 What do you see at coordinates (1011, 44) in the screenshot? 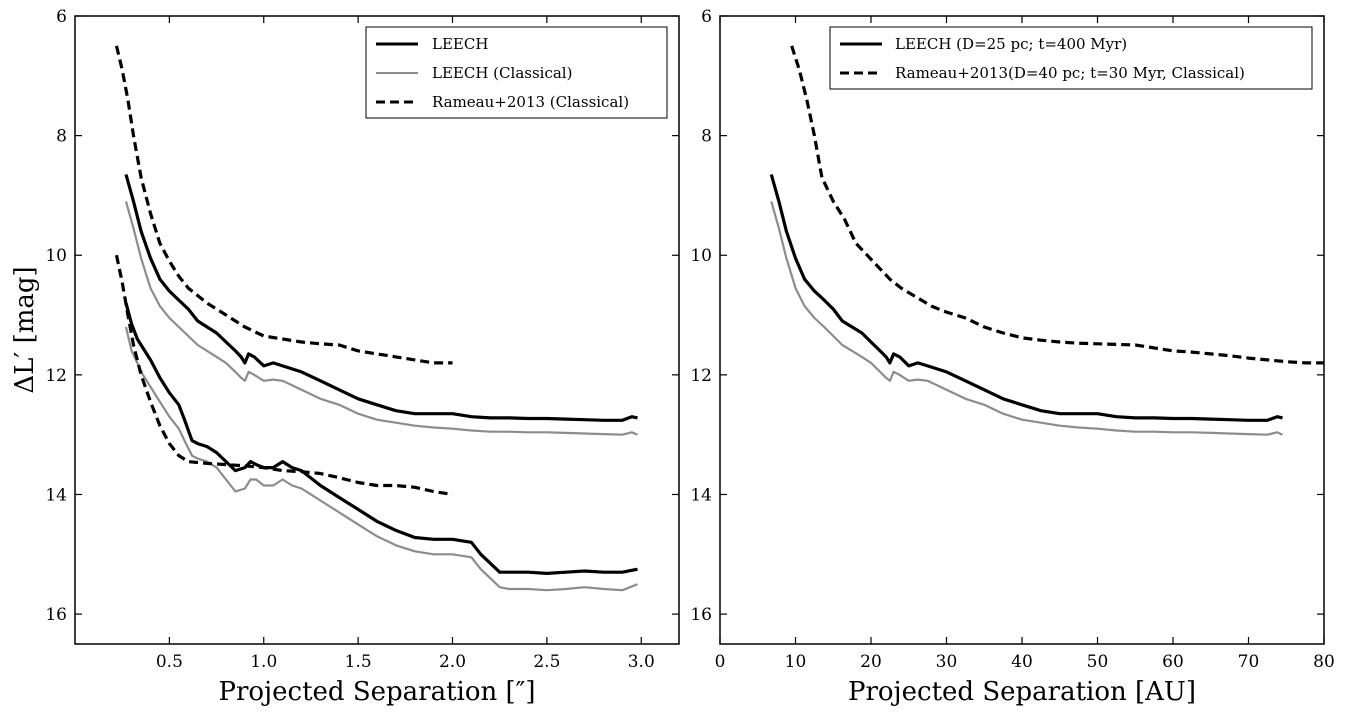
I see `right-legend-label-leech: LEECH (D=25 pc; t=400 Myr)` at bounding box center [1011, 44].